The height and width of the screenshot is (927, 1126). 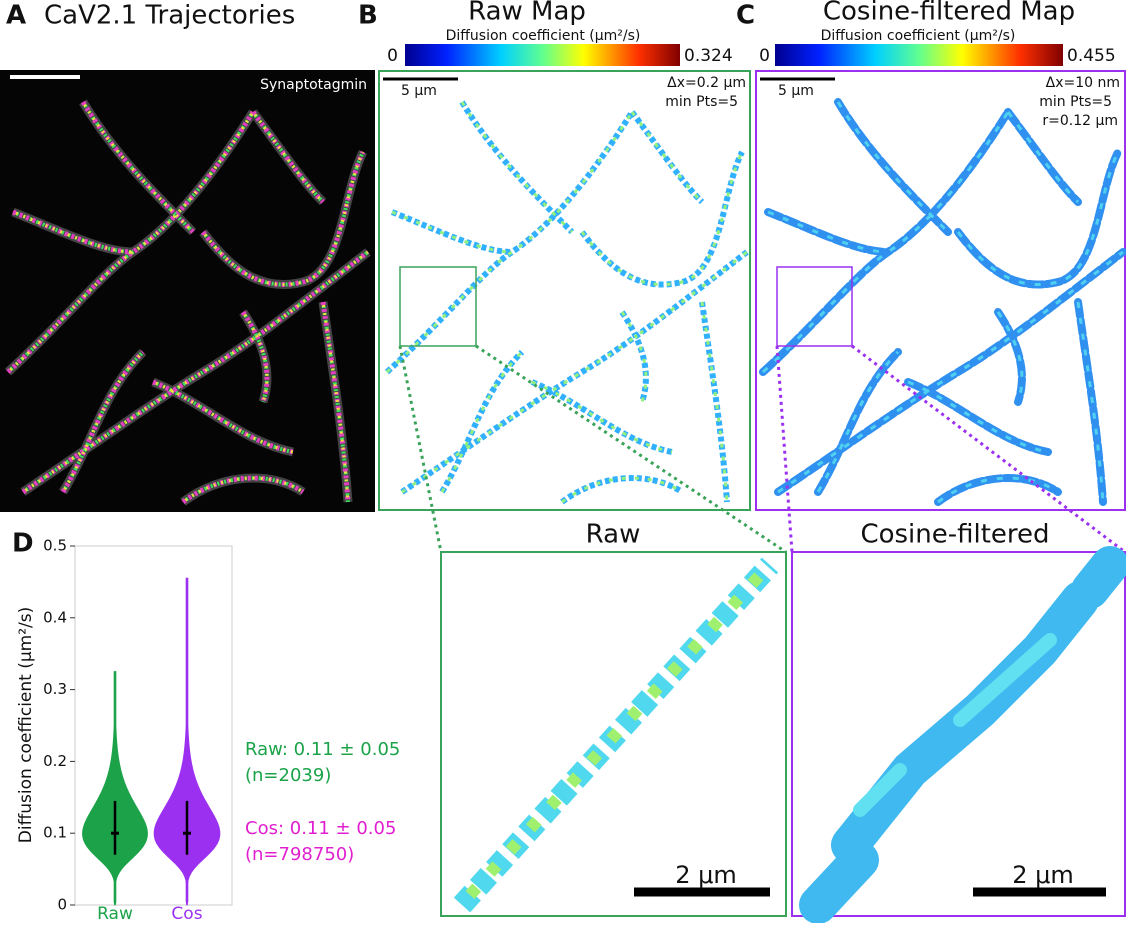 I want to click on panel-letter: B, so click(x=368, y=16).